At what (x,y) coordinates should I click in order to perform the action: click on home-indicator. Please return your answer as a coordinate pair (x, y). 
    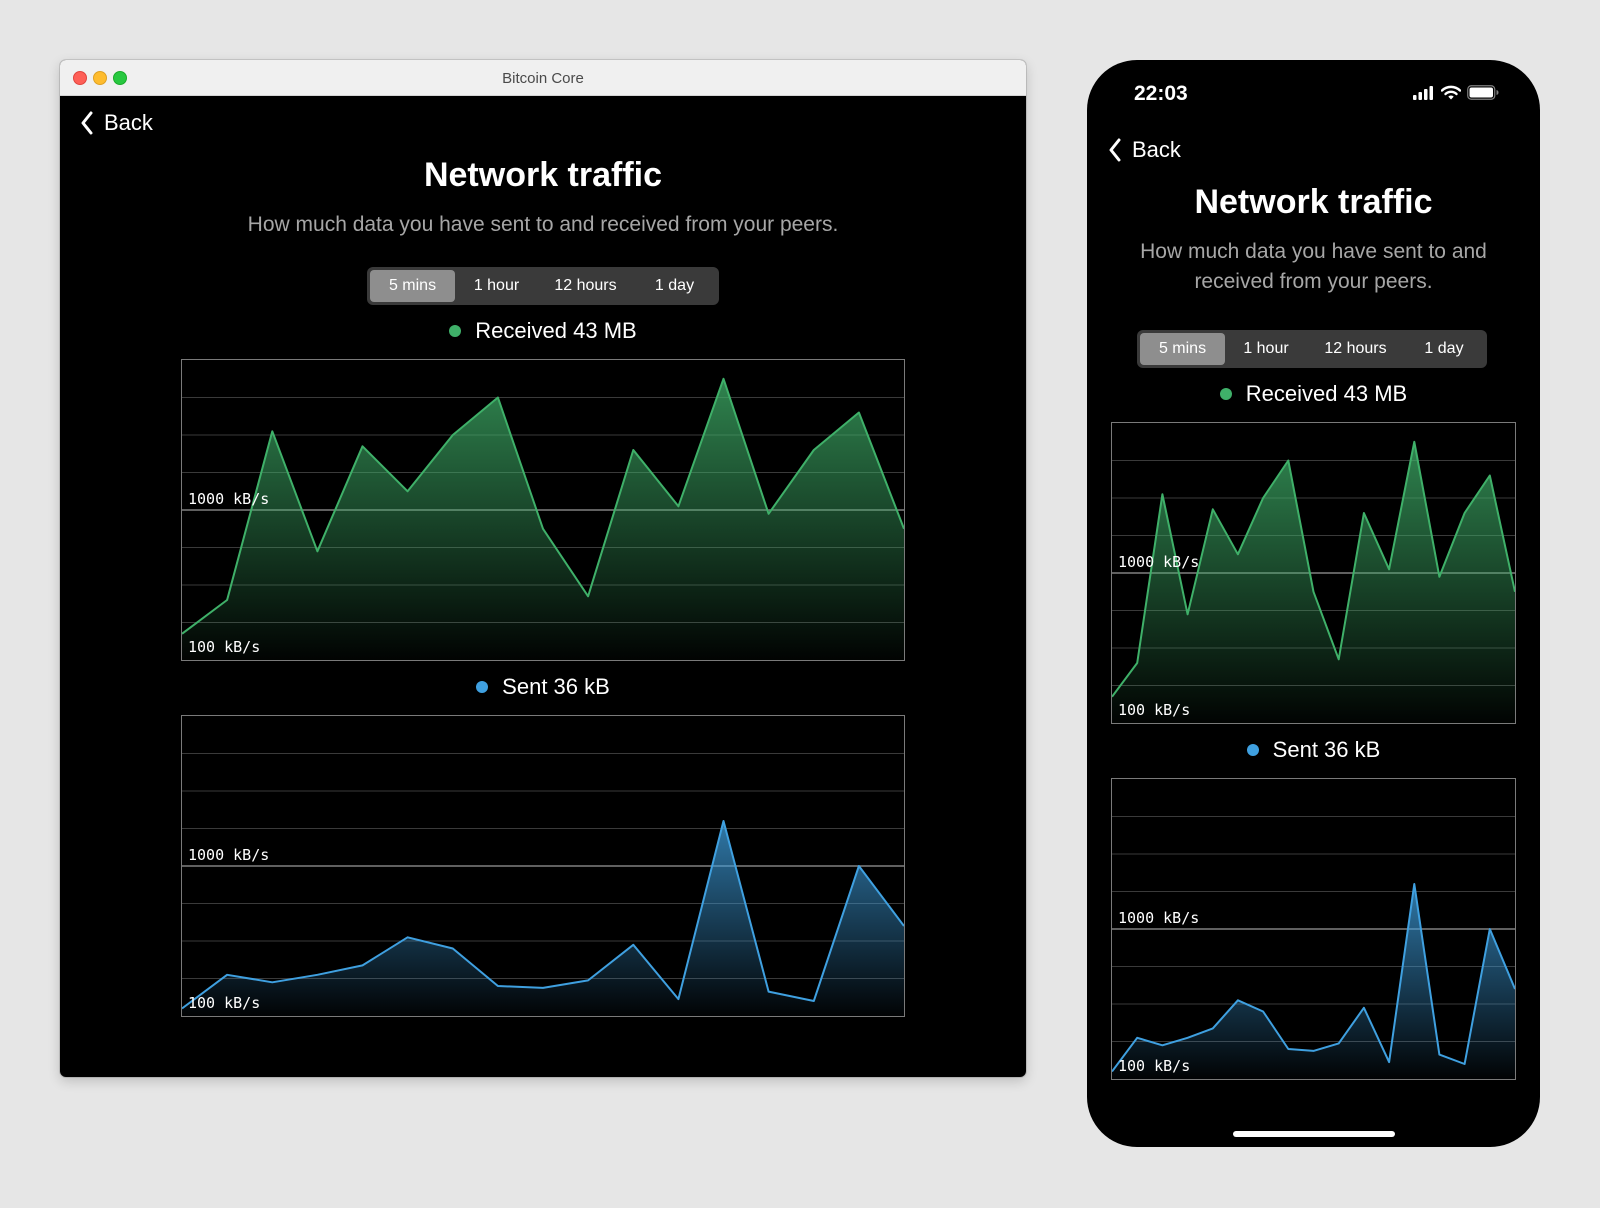
    Looking at the image, I should click on (1314, 1134).